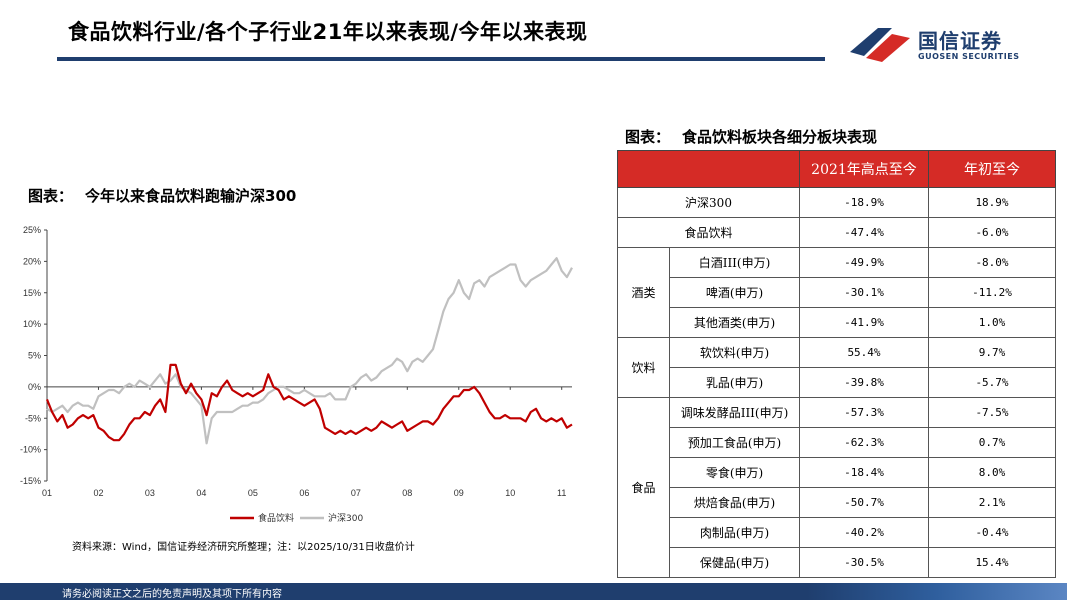 The image size is (1067, 600). What do you see at coordinates (30, 481) in the screenshot?
I see `y-tick-label: -15%` at bounding box center [30, 481].